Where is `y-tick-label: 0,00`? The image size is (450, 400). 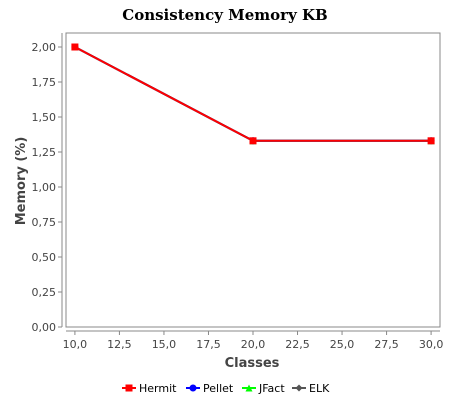
y-tick-label: 0,00 is located at coordinates (44, 327).